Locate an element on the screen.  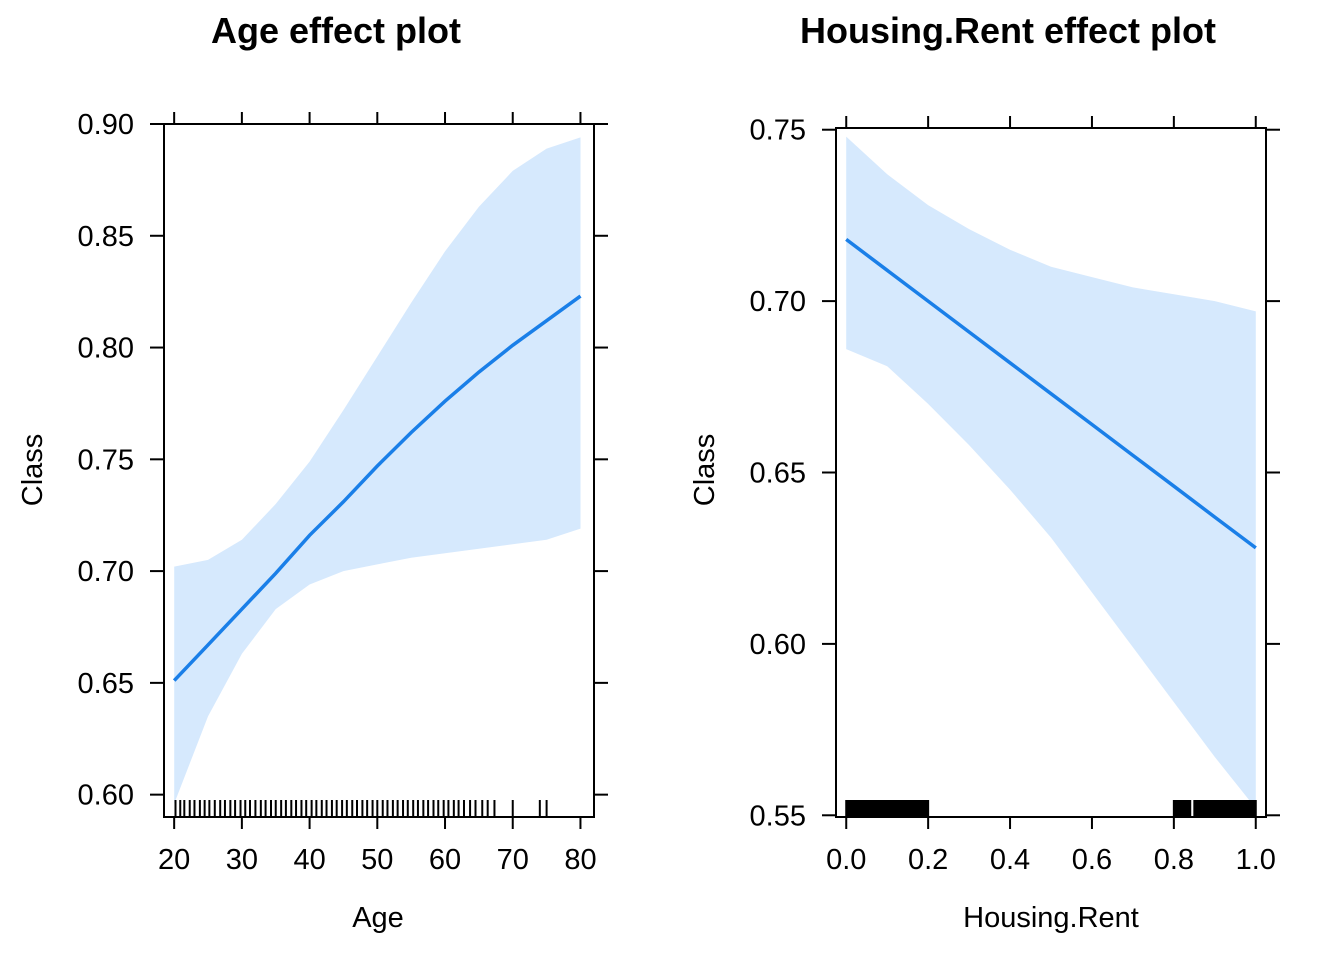
x-tick-label: 0.0 is located at coordinates (846, 860).